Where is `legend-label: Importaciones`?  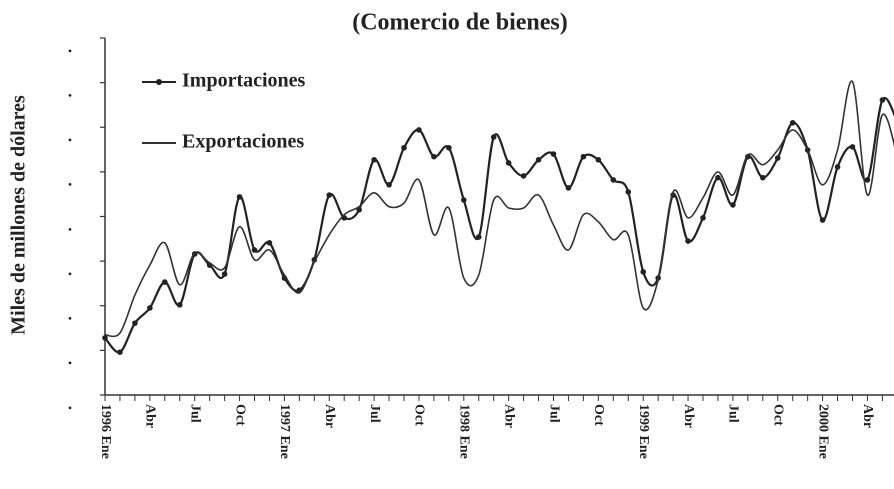
legend-label: Importaciones is located at coordinates (244, 81).